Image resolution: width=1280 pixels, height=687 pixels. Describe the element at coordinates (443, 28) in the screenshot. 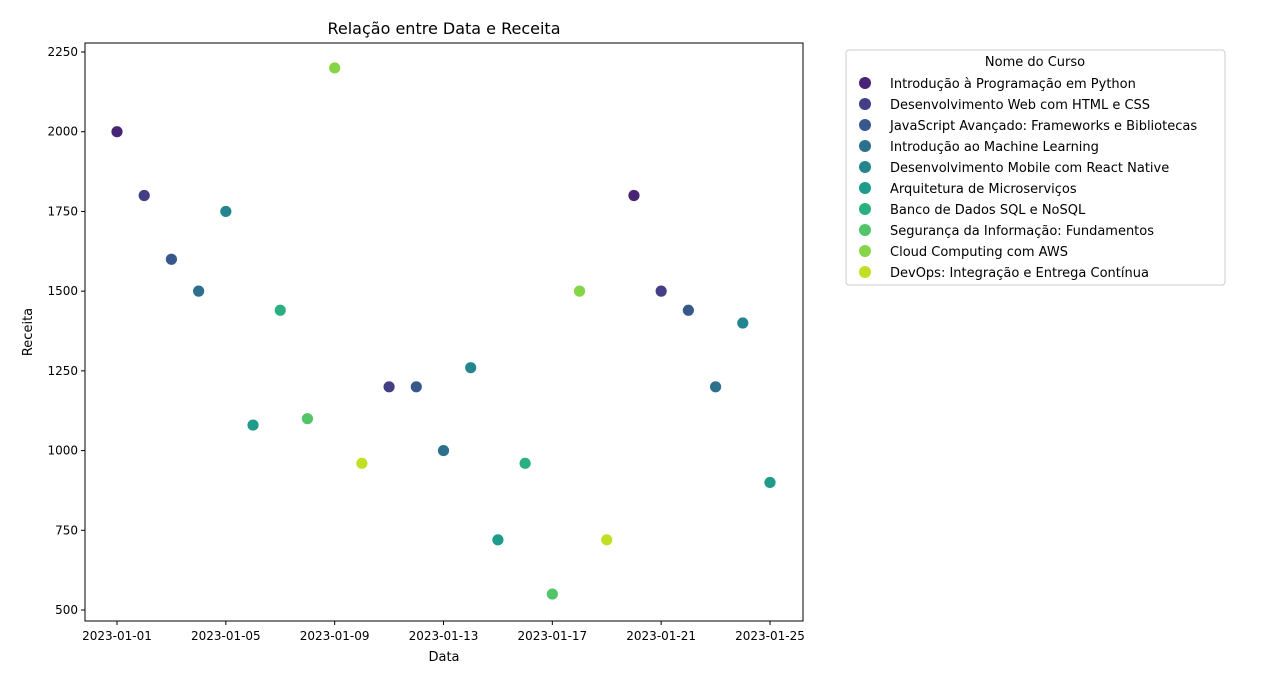

I see `chart-title: Relação entre Data e Receita` at that location.